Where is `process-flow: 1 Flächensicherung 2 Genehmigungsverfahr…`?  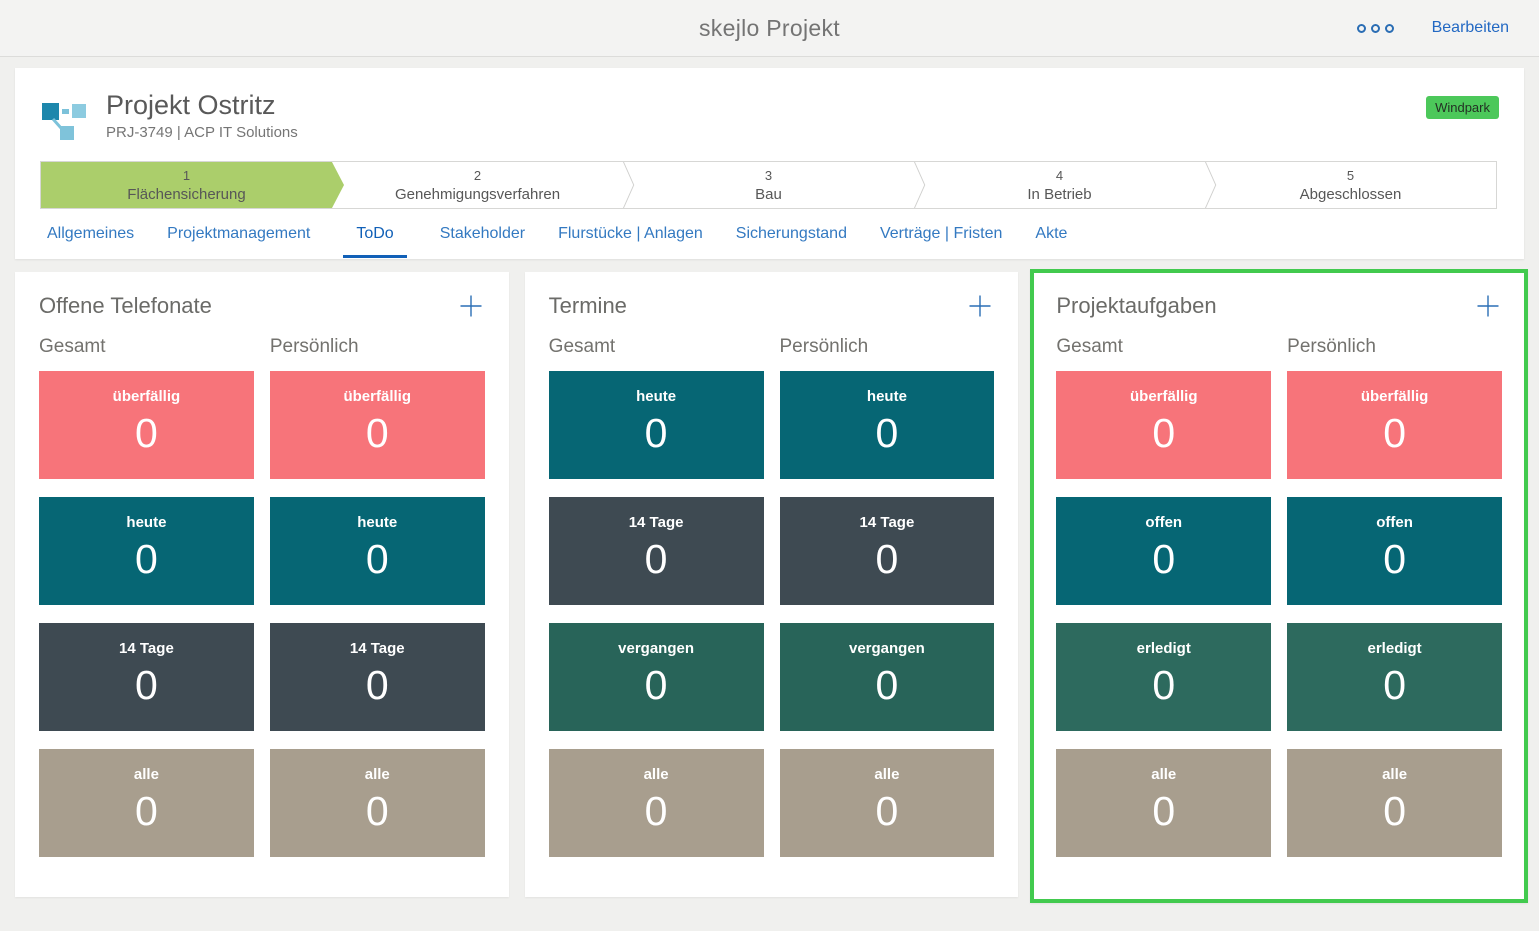
process-flow: 1 Flächensicherung 2 Genehmigungsverfahr… is located at coordinates (768, 185).